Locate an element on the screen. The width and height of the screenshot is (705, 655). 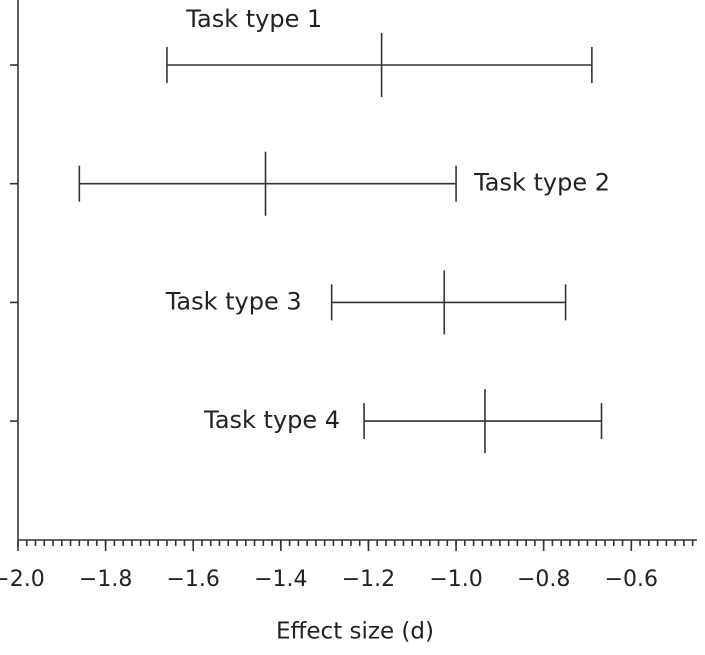
category-label: Task type 3 is located at coordinates (233, 301).